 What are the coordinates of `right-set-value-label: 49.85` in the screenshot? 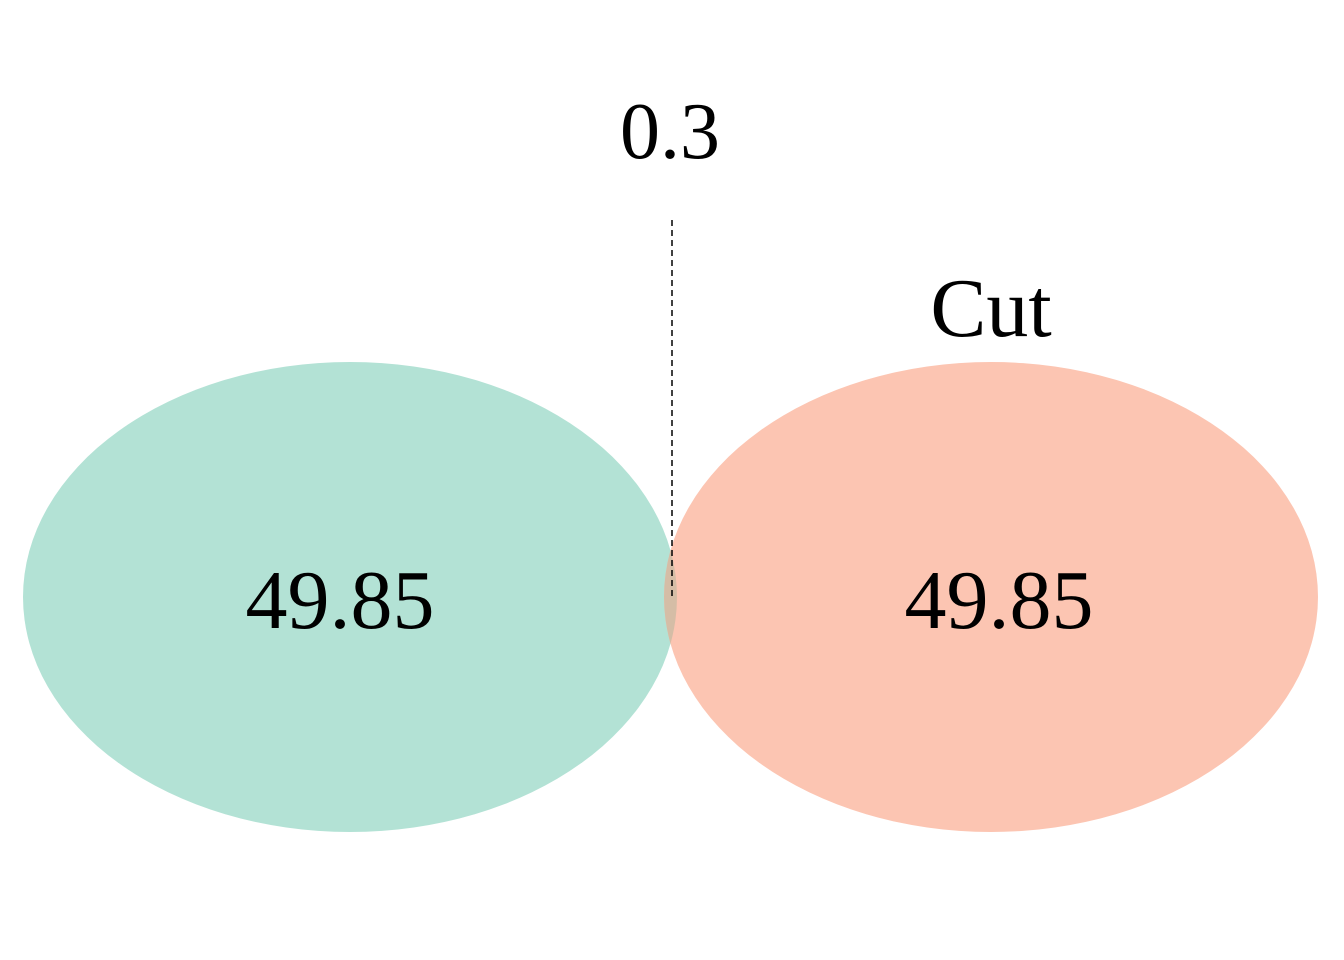 It's located at (999, 600).